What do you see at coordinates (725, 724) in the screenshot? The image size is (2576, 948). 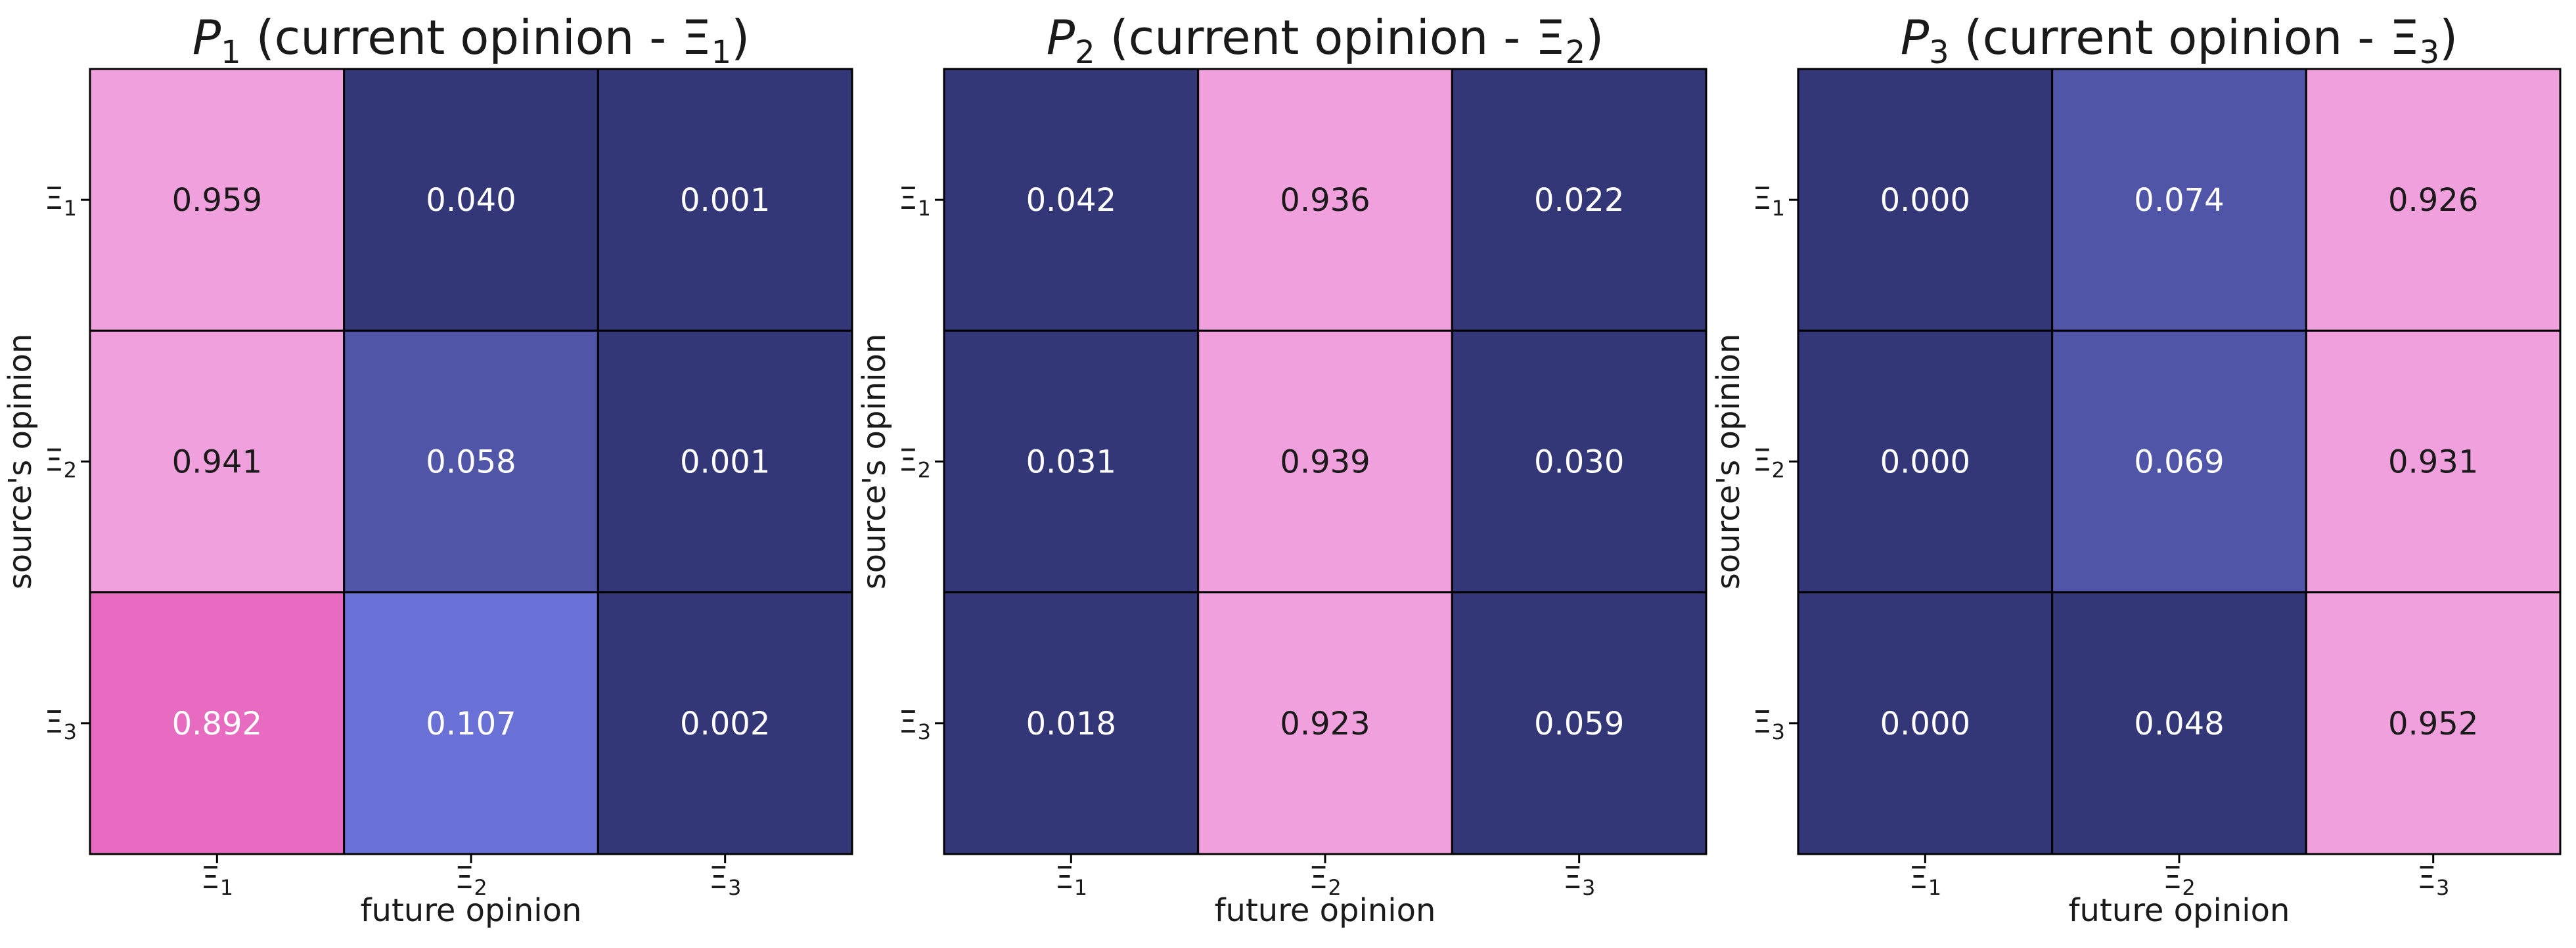 I see `cell-value-label: 0.002` at bounding box center [725, 724].